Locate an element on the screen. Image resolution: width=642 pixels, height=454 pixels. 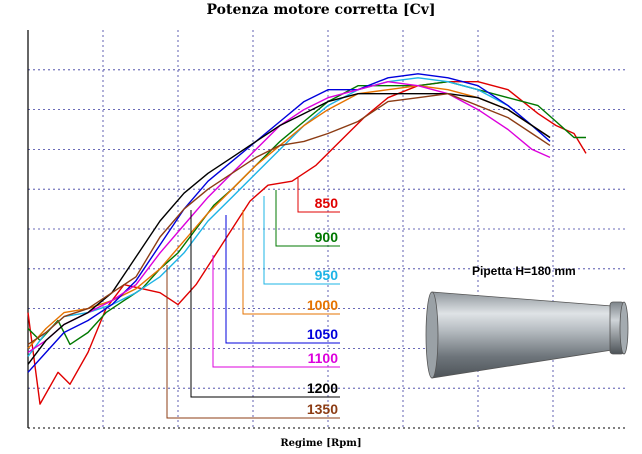
legend-label-1000: 1000 is located at coordinates (322, 305).